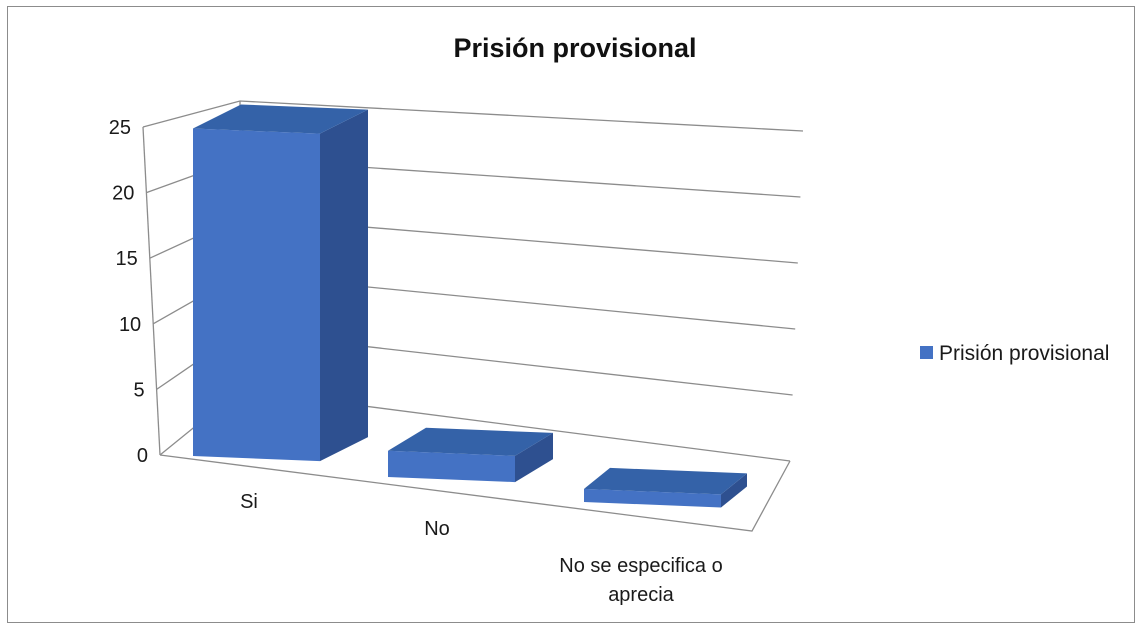  What do you see at coordinates (641, 595) in the screenshot?
I see `x-tick-label-line: aprecia` at bounding box center [641, 595].